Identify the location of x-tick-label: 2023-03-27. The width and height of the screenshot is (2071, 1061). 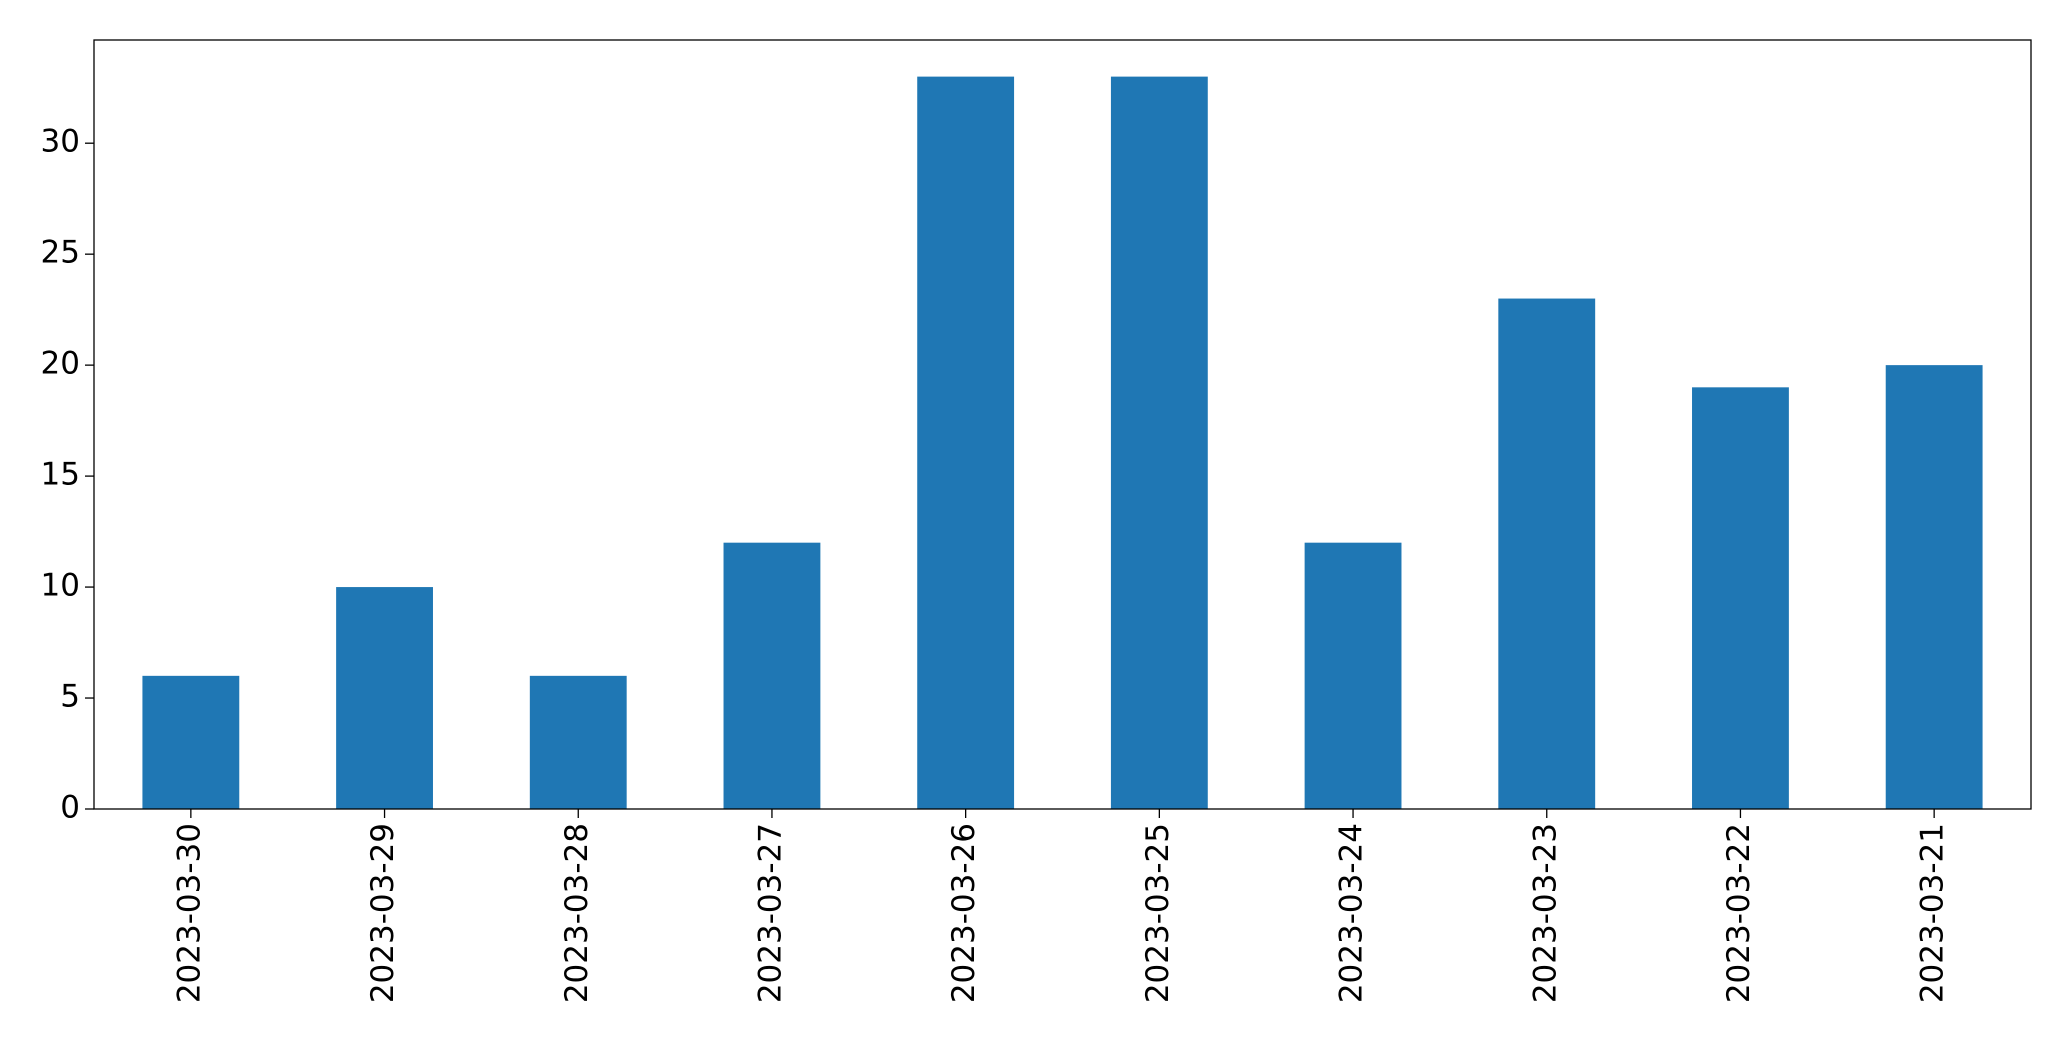
(770, 913).